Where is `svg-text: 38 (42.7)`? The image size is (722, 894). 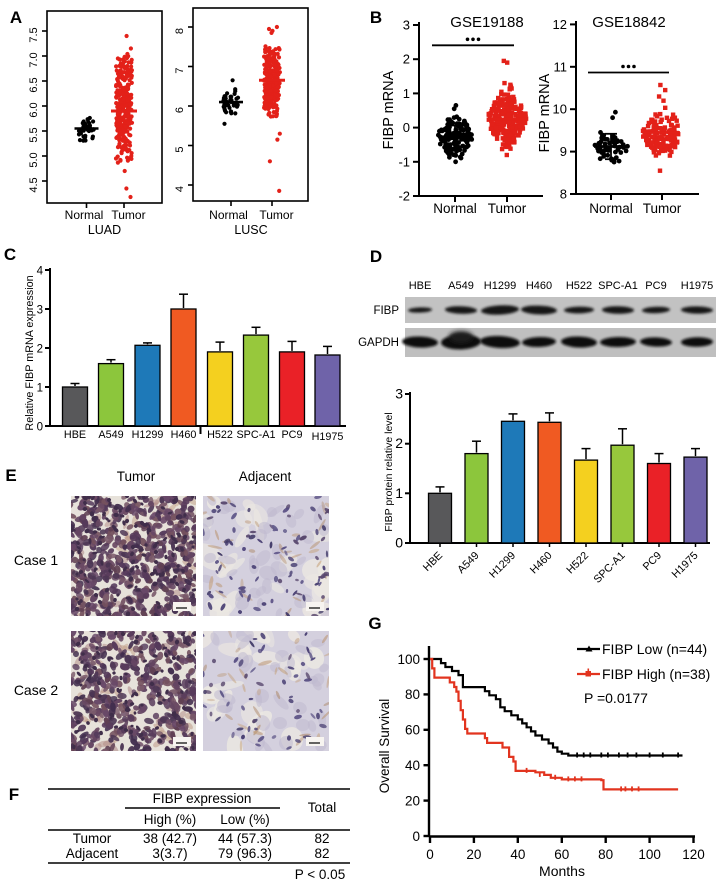 svg-text: 38 (42.7) is located at coordinates (170, 838).